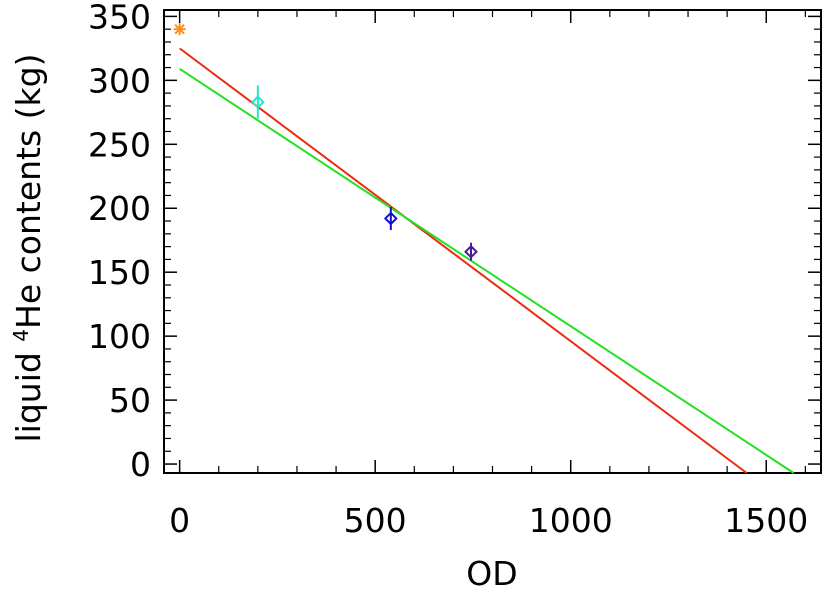 Image resolution: width=830 pixels, height=589 pixels. I want to click on marker-layer, so click(325, 142).